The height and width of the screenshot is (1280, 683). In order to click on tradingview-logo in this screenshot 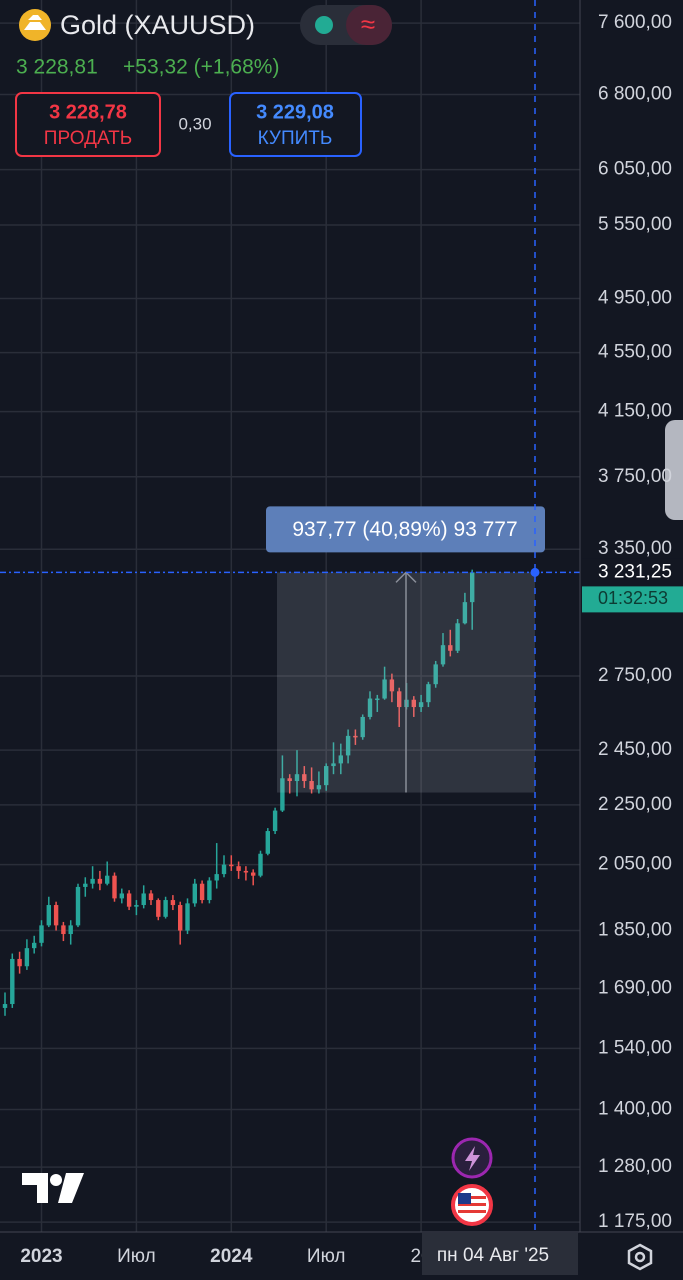, I will do `click(53, 1188)`.